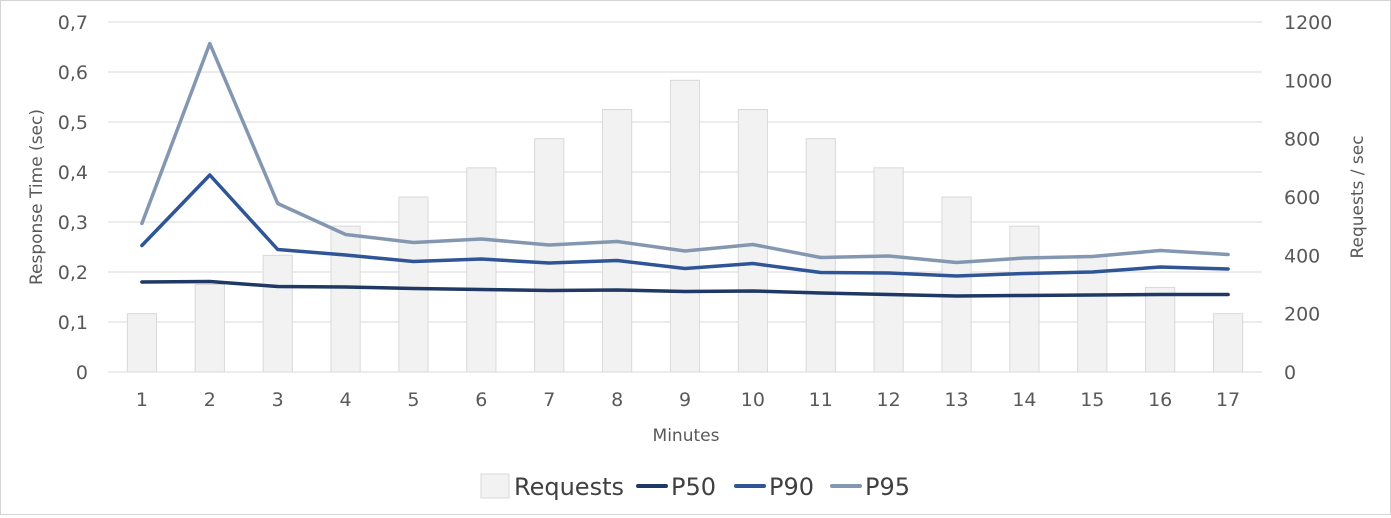 The height and width of the screenshot is (518, 1391). I want to click on legend-label-p50: P50, so click(693, 487).